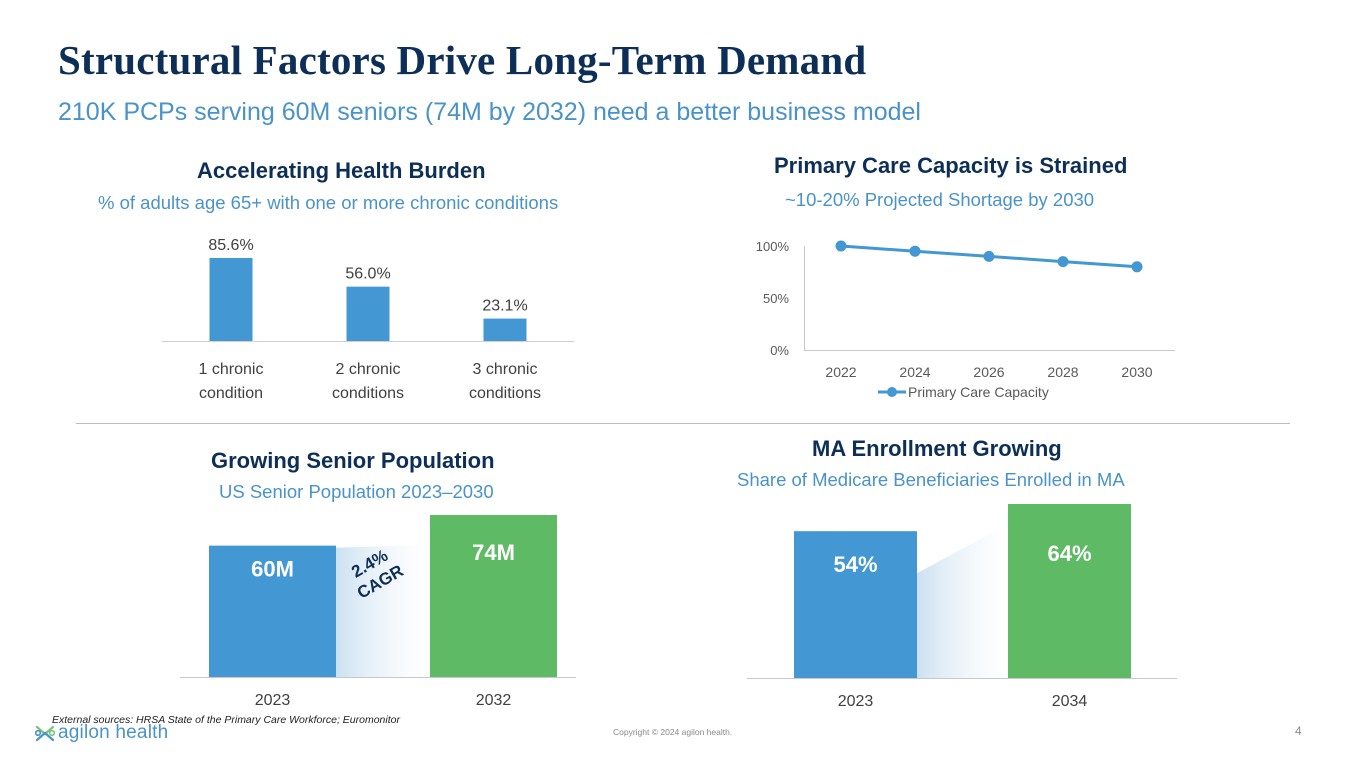  What do you see at coordinates (368, 369) in the screenshot?
I see `x-tick-label: 2 chronic` at bounding box center [368, 369].